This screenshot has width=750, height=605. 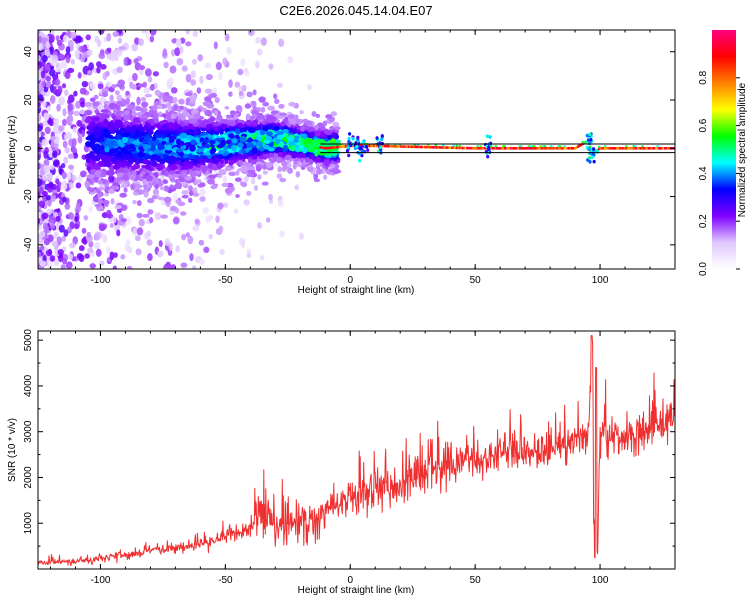 I want to click on snr-x-tick-label: -100, so click(x=100, y=580).